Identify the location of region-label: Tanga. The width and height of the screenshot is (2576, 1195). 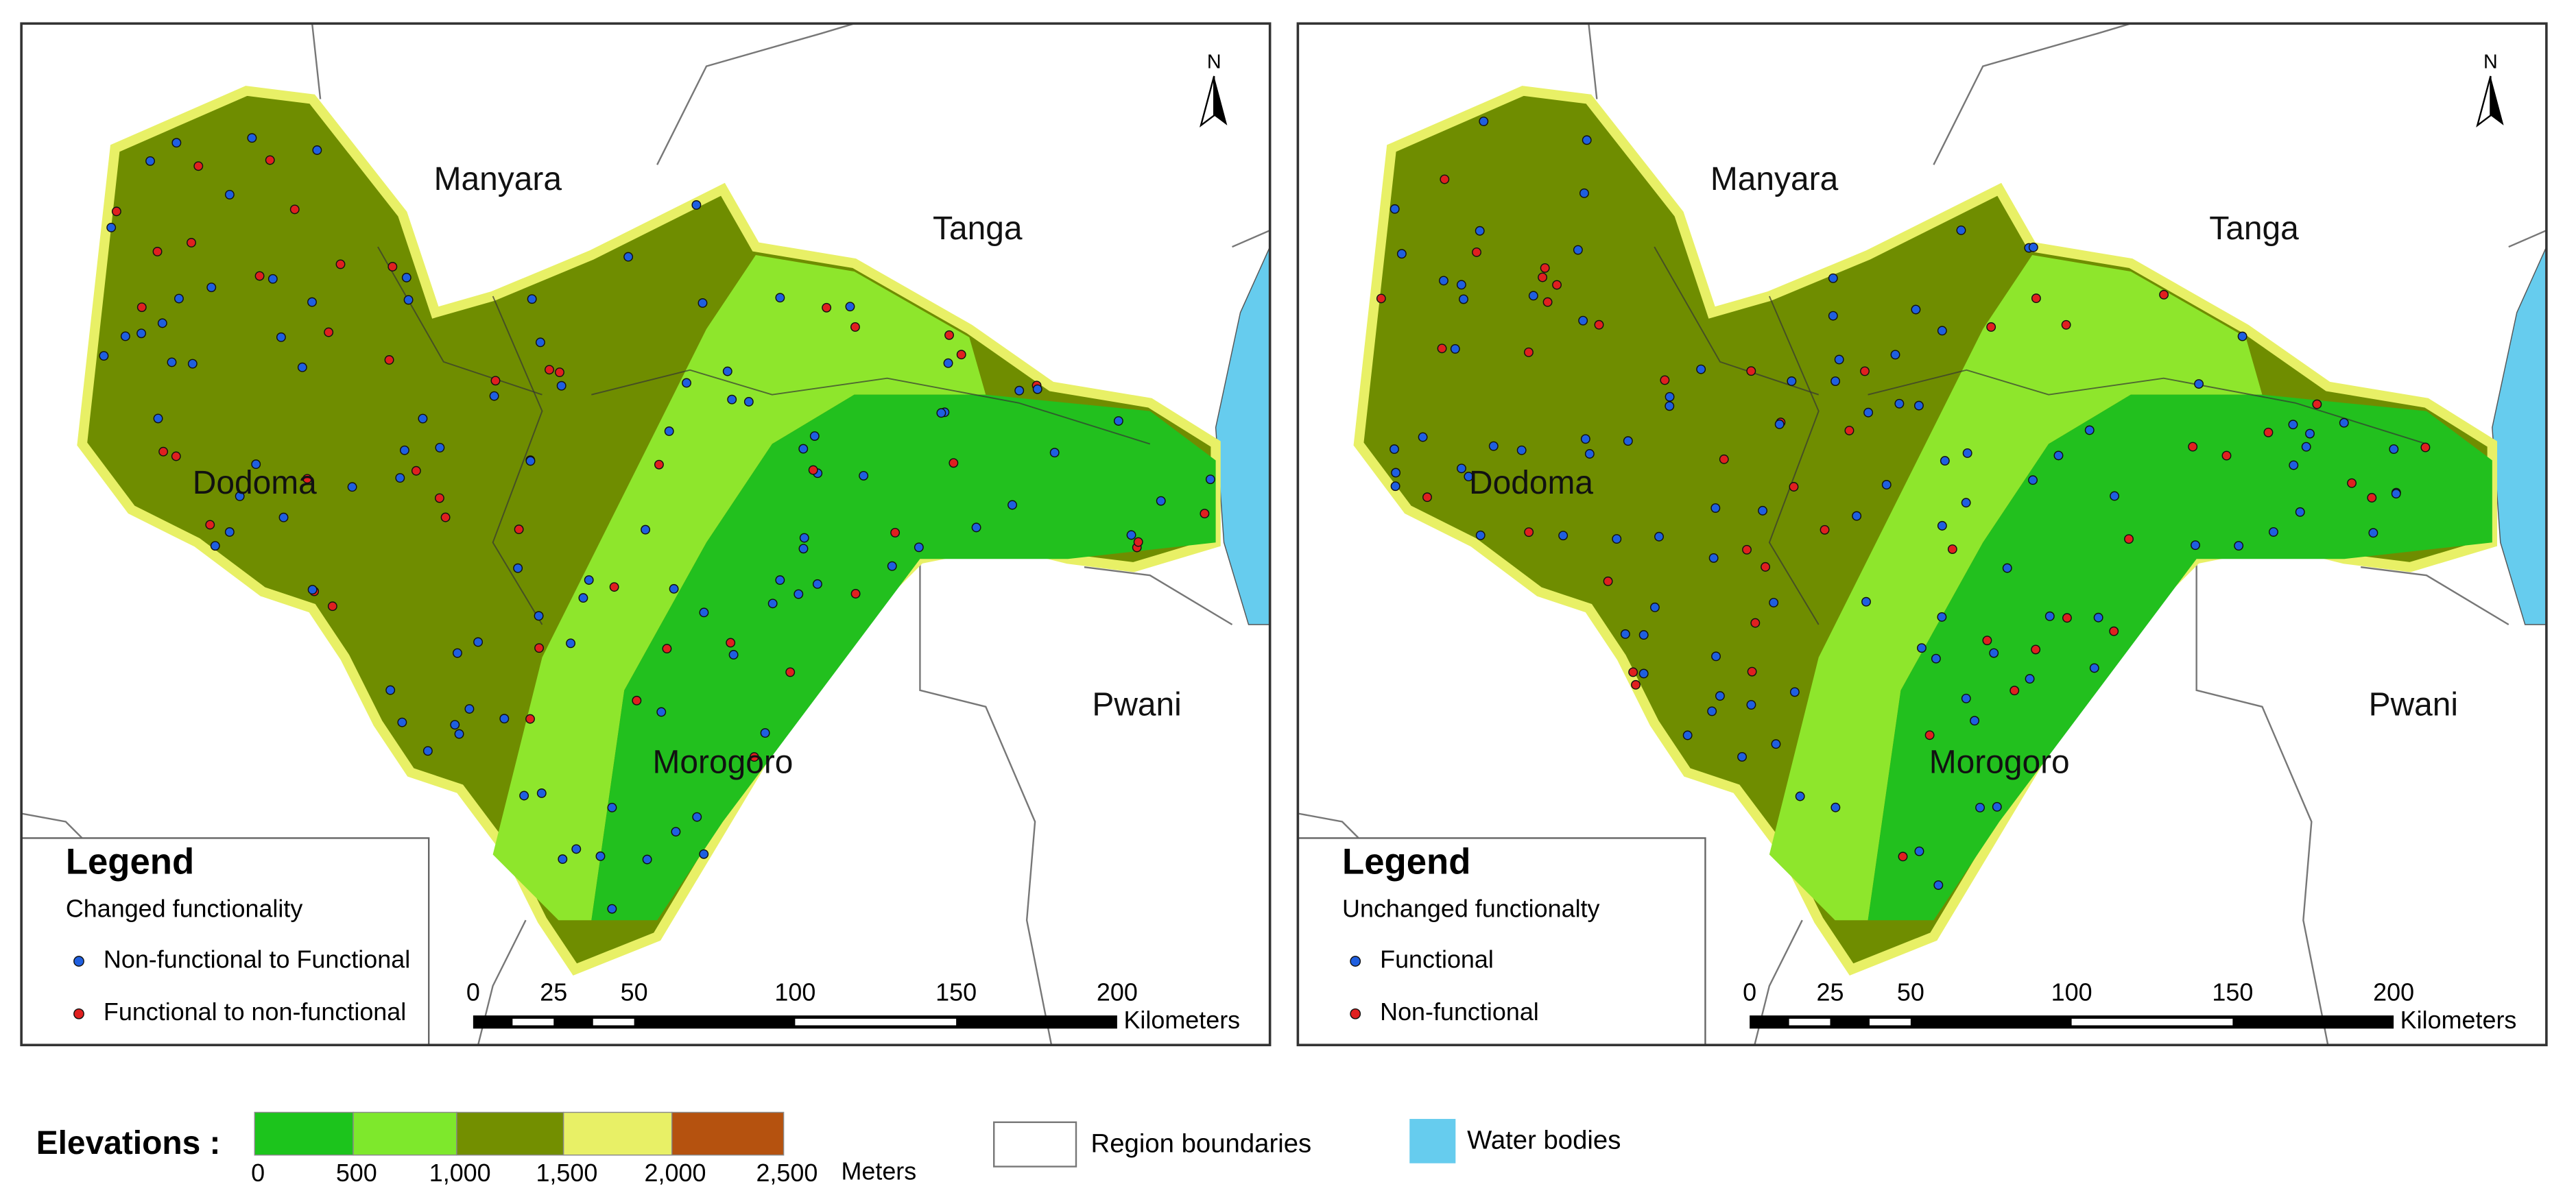
(2254, 228).